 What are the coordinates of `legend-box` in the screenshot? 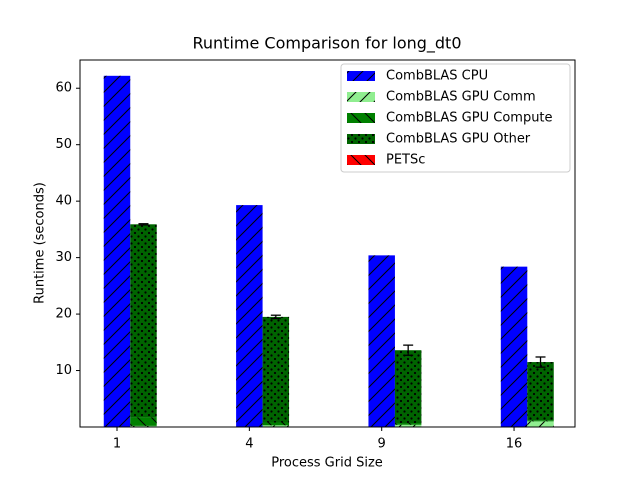 It's located at (455, 118).